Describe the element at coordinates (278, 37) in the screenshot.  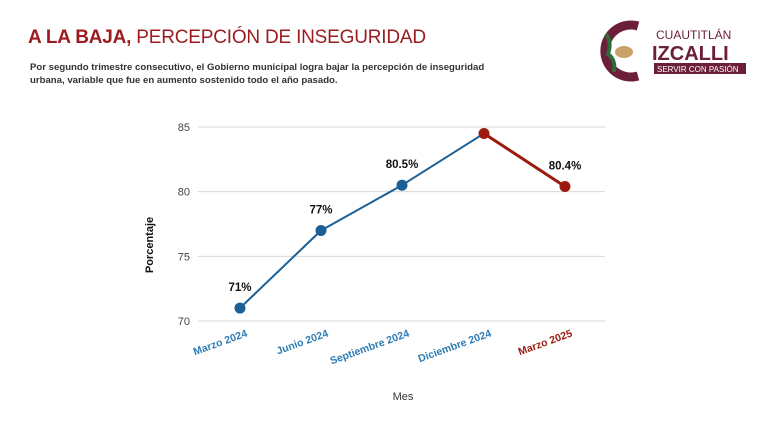
I see `title-rest: PERCEPCIÓN DE INSEGURIDAD` at that location.